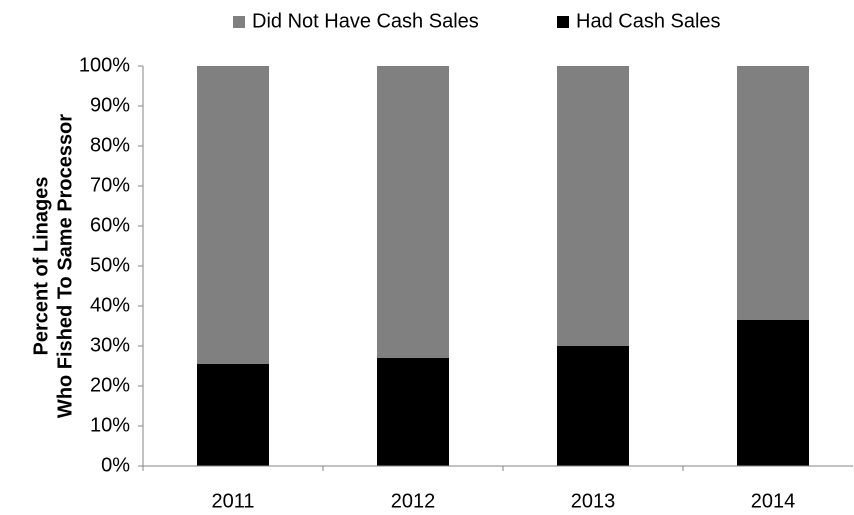 The height and width of the screenshot is (515, 854). What do you see at coordinates (110, 225) in the screenshot?
I see `y-tick-label: 60%` at bounding box center [110, 225].